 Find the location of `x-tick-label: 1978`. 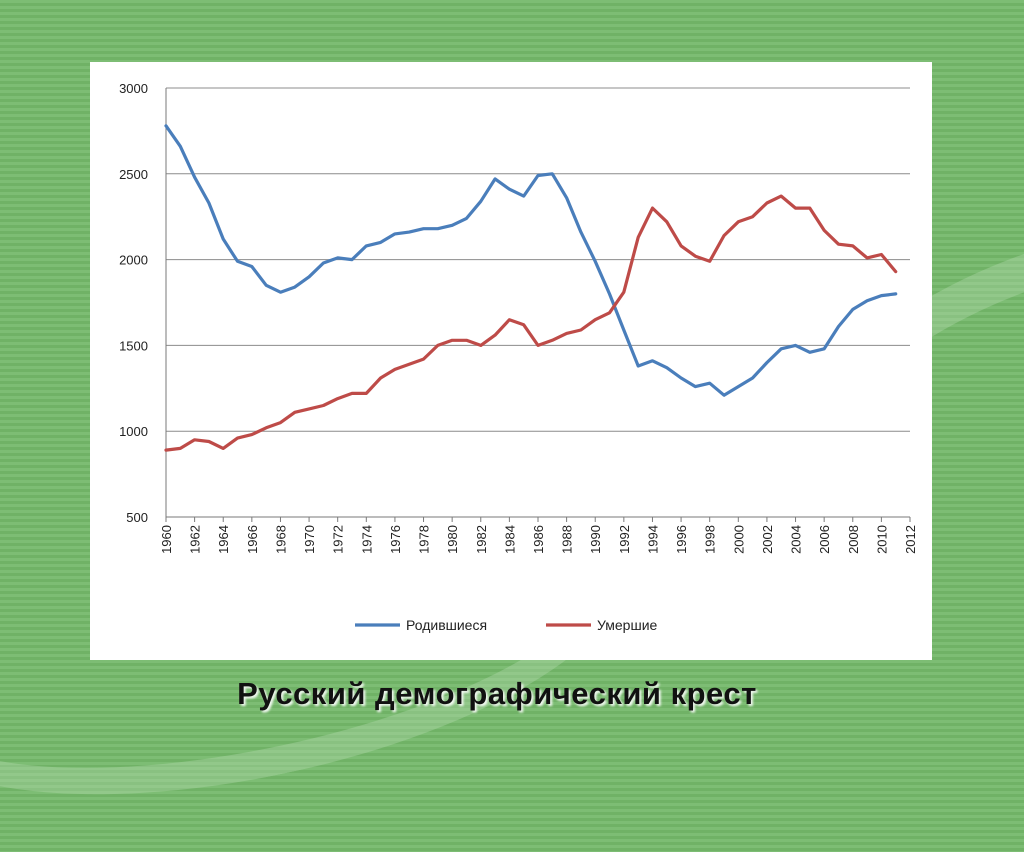

x-tick-label: 1978 is located at coordinates (424, 539).